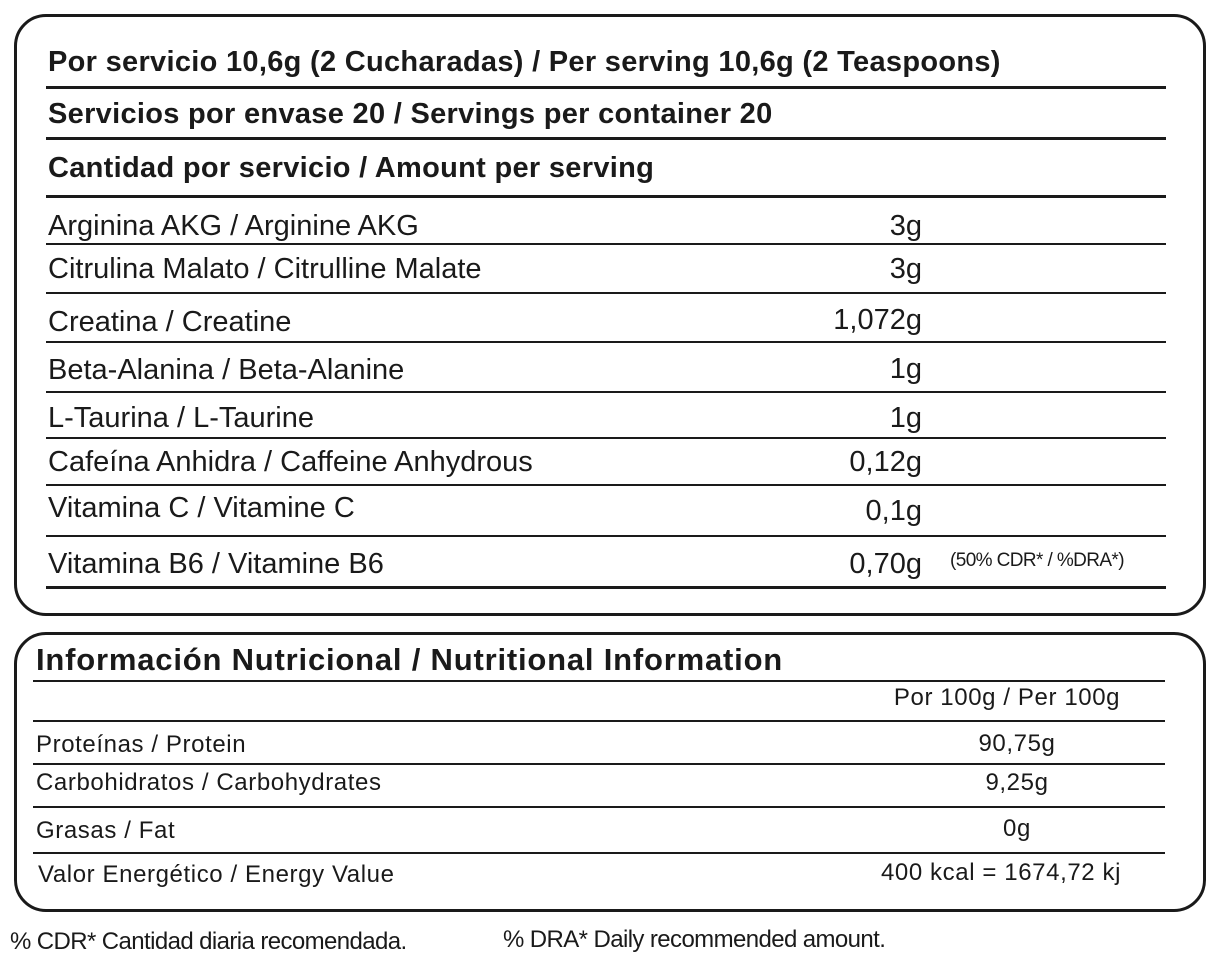  I want to click on ingredient-name: Cafeína Anhidra / Caffeine Anhydrous, so click(290, 462).